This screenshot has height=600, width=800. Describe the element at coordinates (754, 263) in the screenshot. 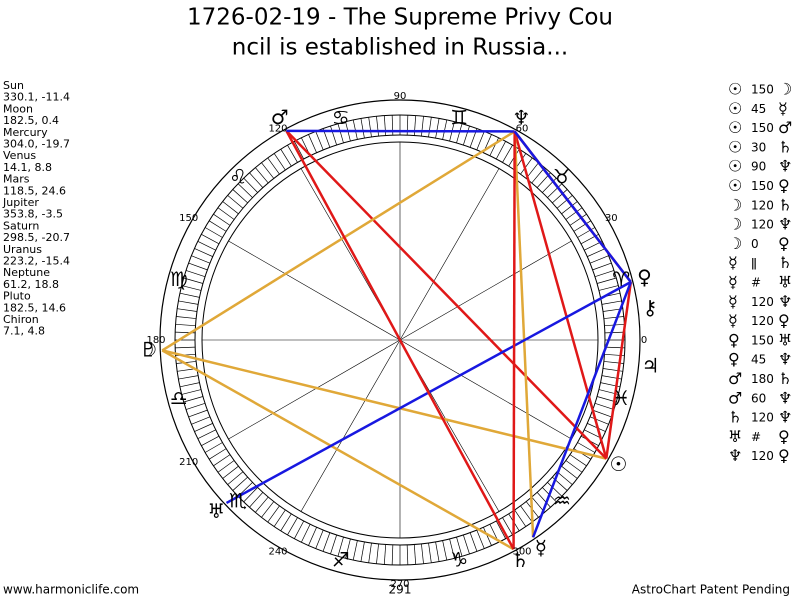

I see `aspect-type: ǁ` at that location.